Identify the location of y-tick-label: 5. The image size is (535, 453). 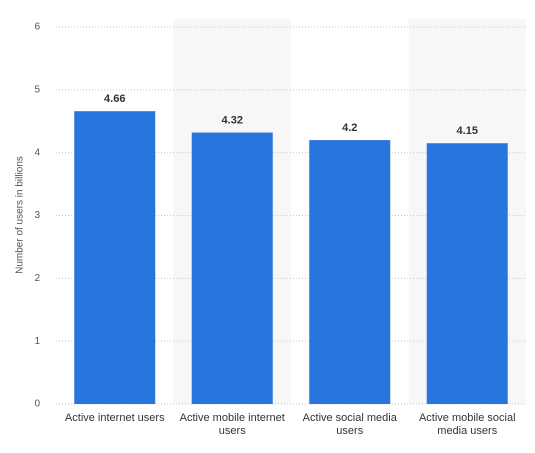
(37, 89).